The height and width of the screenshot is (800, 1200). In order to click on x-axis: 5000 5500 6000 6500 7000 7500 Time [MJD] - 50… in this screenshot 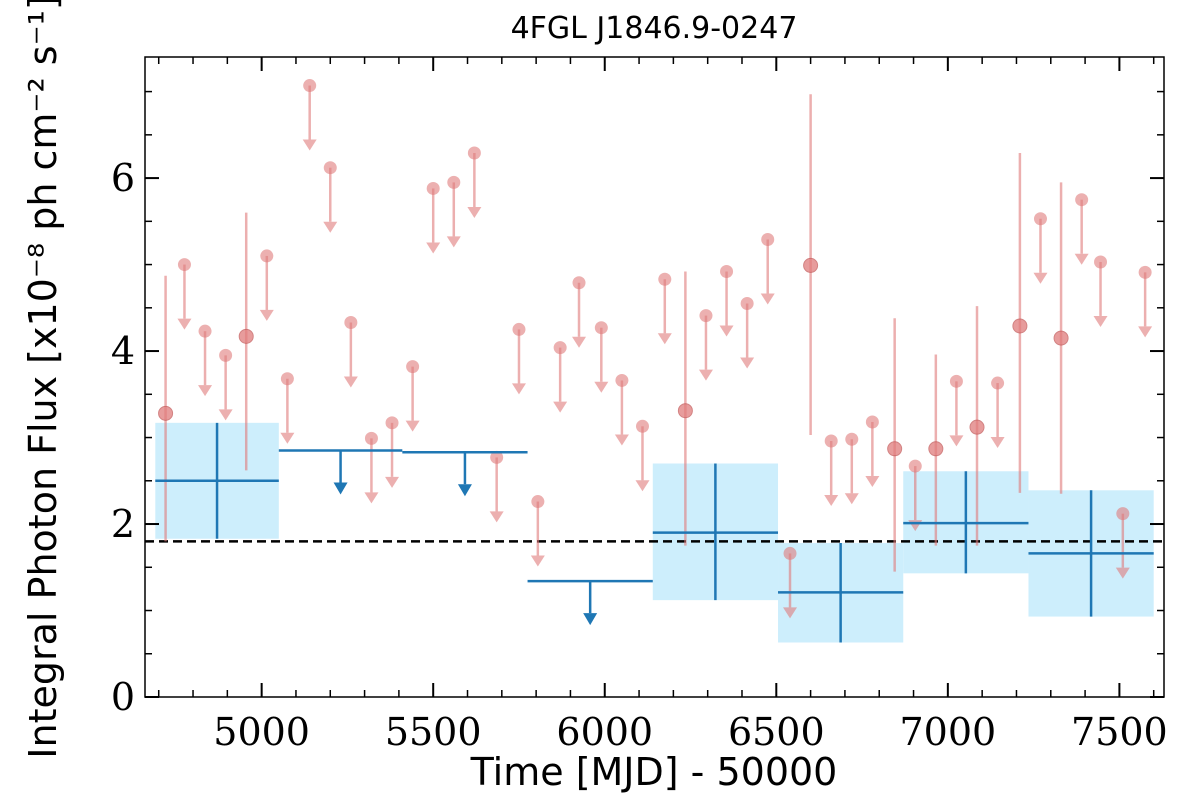, I will do `click(690, 752)`.